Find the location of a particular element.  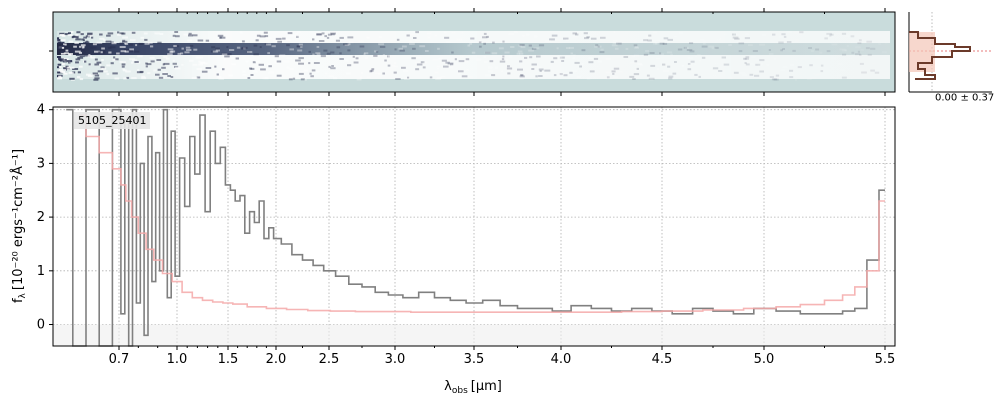

y-tick-label: 3 is located at coordinates (41, 163).